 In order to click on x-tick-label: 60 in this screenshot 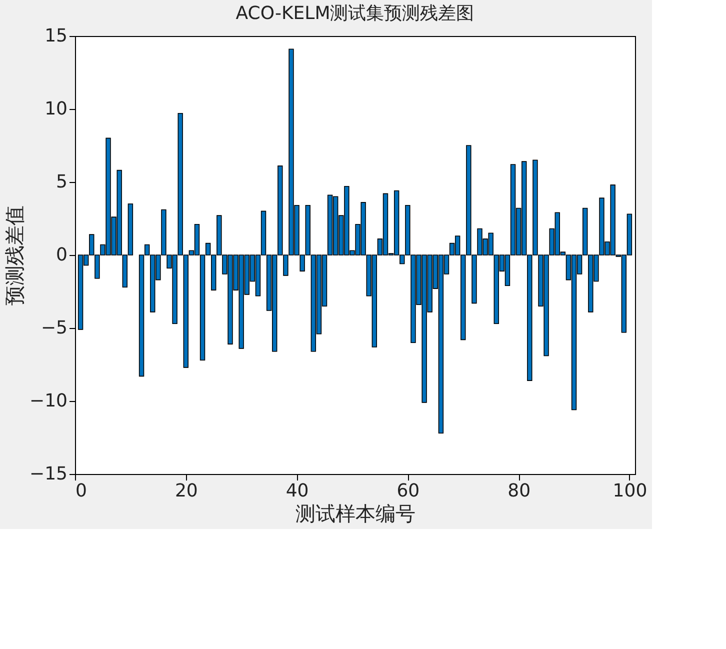, I will do `click(408, 491)`.